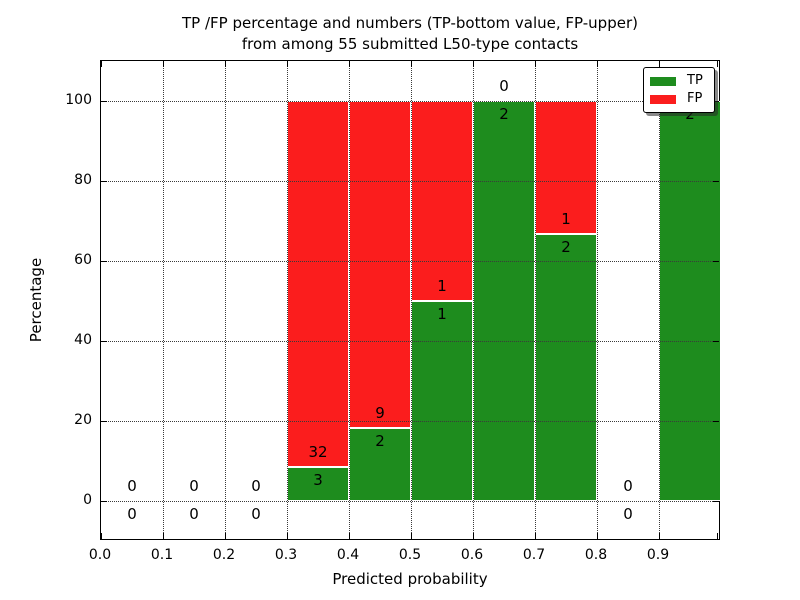  What do you see at coordinates (318, 451) in the screenshot?
I see `annotation-fp-count: 32` at bounding box center [318, 451].